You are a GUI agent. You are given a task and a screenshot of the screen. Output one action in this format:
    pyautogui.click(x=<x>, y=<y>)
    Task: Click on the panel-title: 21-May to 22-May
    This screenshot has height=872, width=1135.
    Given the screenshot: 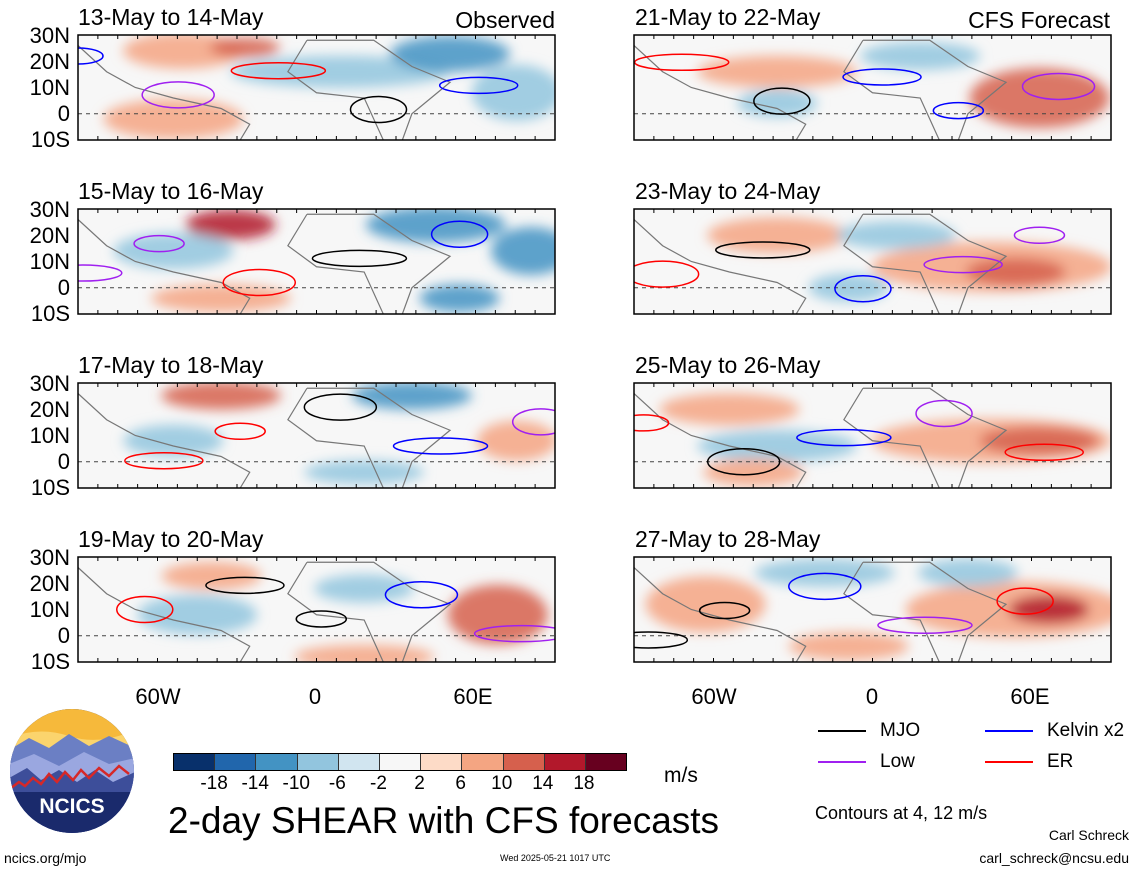 What is the action you would take?
    pyautogui.click(x=728, y=17)
    